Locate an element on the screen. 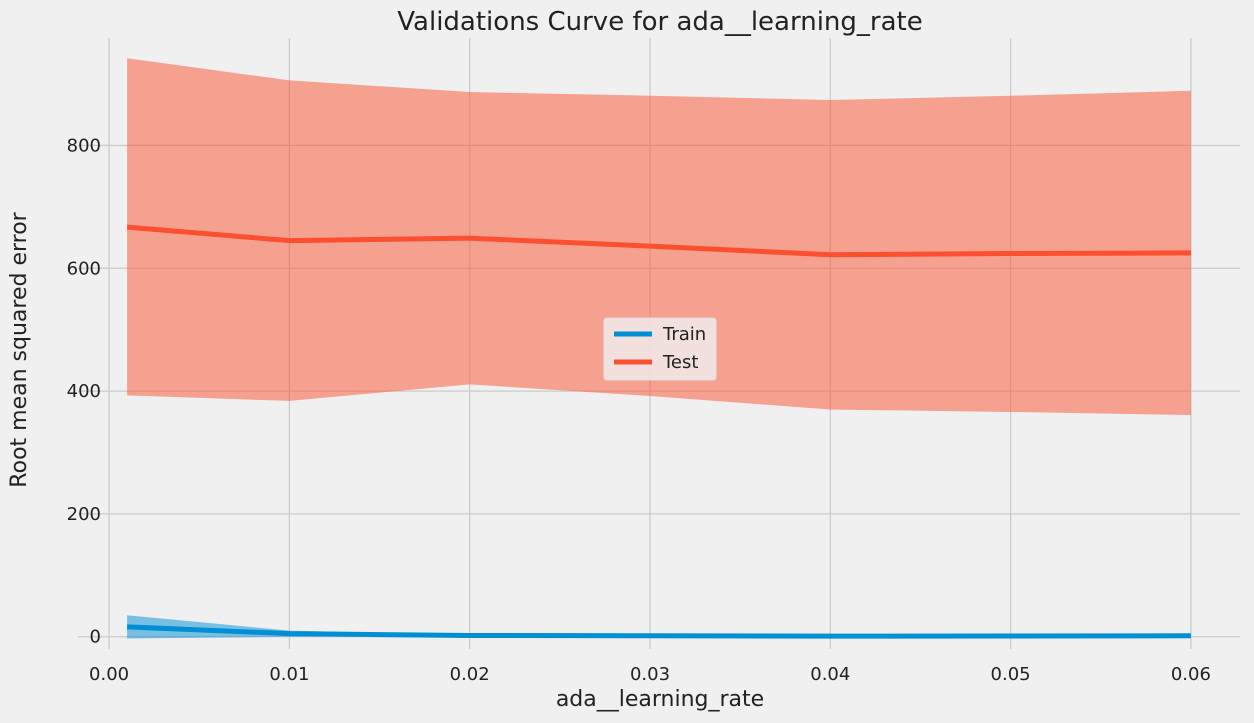 The height and width of the screenshot is (723, 1254). legend-label-test: Test is located at coordinates (680, 362).